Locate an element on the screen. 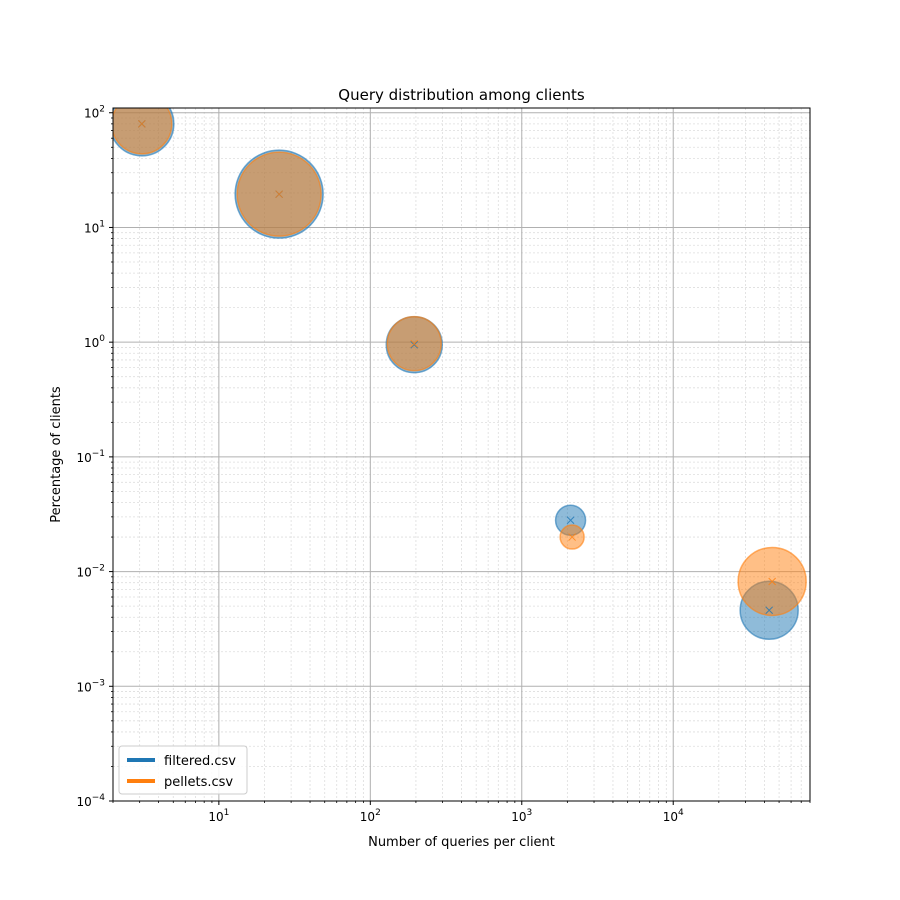  y-tick-label: 10⁻⁴ is located at coordinates (90, 801).